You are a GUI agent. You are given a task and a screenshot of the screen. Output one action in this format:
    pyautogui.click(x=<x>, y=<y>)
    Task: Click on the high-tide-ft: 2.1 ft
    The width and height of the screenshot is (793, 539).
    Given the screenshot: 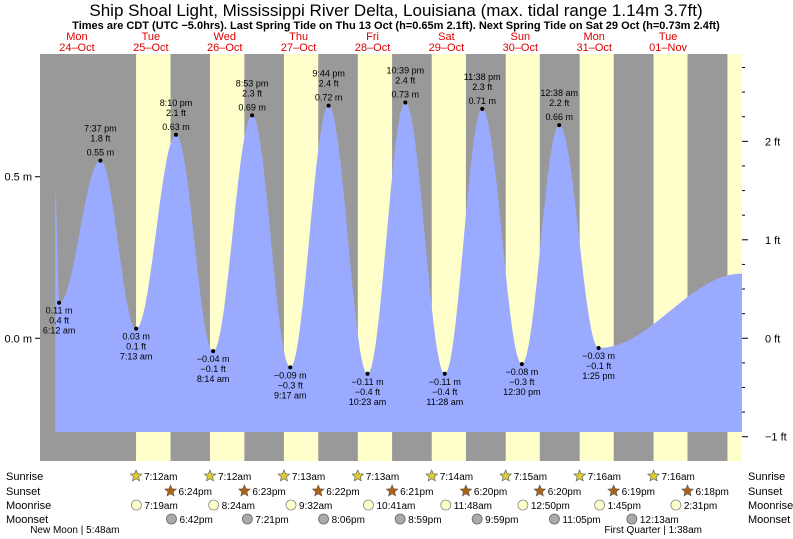 What is the action you would take?
    pyautogui.click(x=176, y=113)
    